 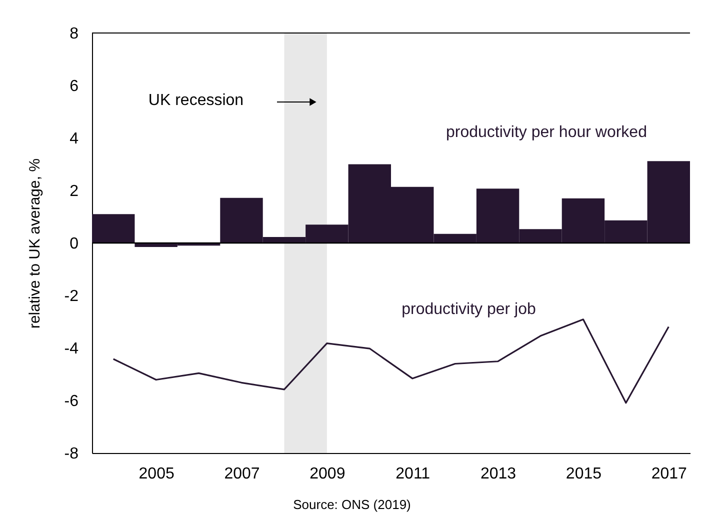 I want to click on x-tick-label: 2015, so click(x=584, y=474).